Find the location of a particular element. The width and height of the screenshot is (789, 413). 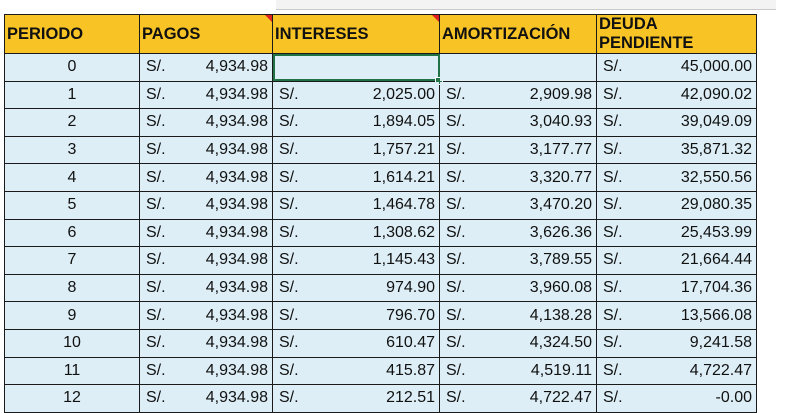

cell-deuda: S/. 9,241.58 is located at coordinates (676, 343).